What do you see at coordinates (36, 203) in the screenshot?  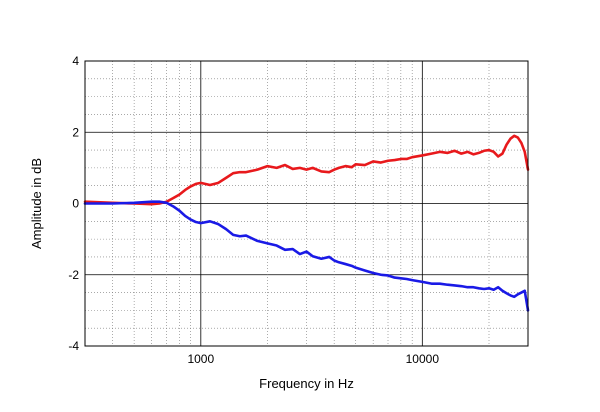 I see `y-axis-label: Amplitude in dB` at bounding box center [36, 203].